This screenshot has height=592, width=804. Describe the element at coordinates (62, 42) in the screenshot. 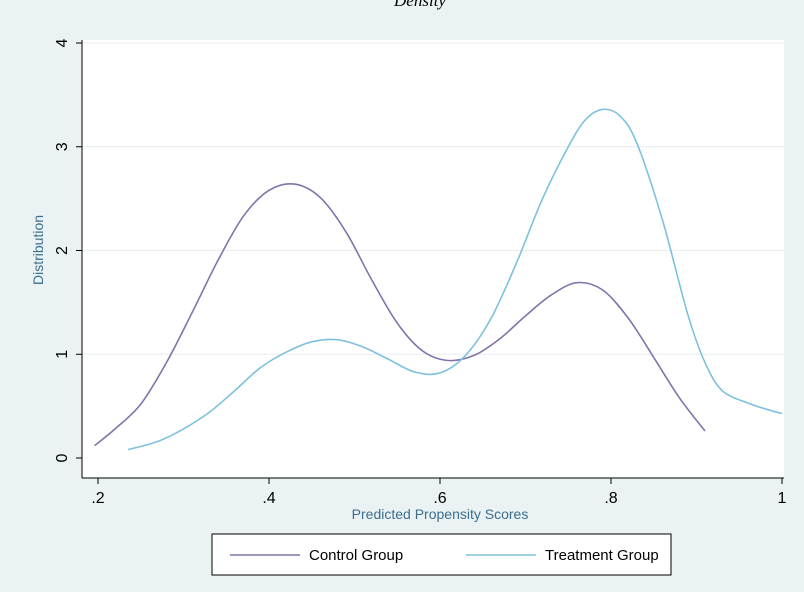

I see `y-tick-label: 4` at that location.